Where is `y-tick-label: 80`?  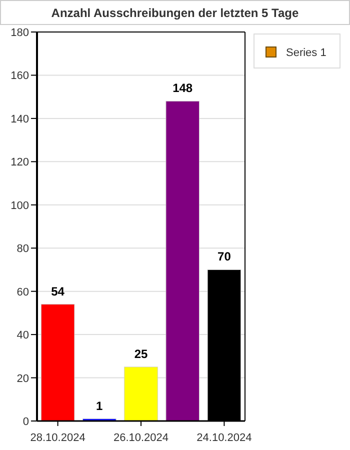
y-tick-label: 80 is located at coordinates (22, 249).